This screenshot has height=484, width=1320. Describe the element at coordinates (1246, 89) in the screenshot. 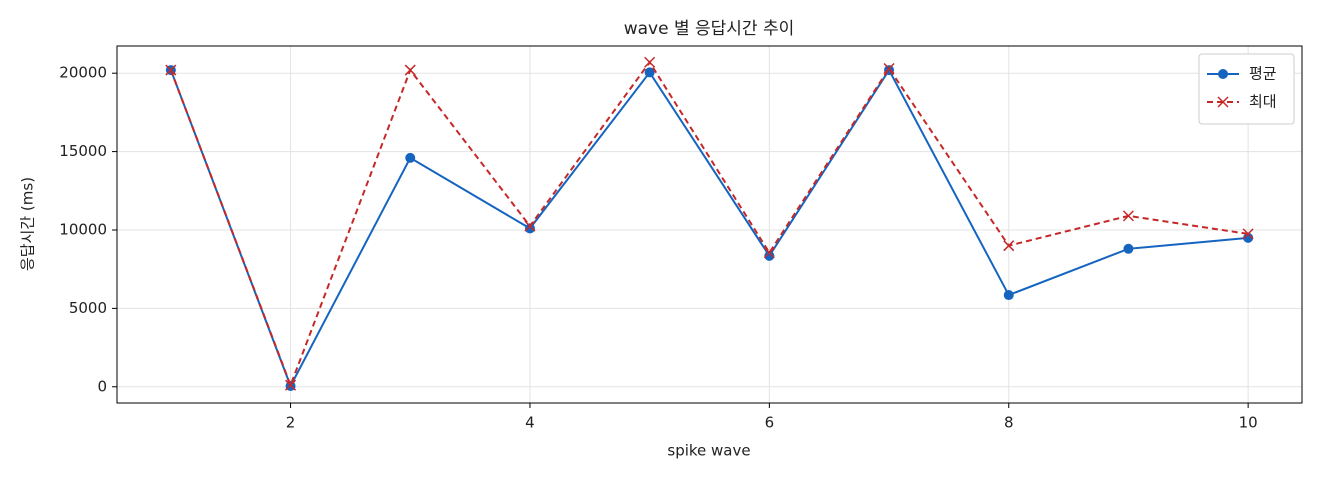

I see `legend-box` at that location.